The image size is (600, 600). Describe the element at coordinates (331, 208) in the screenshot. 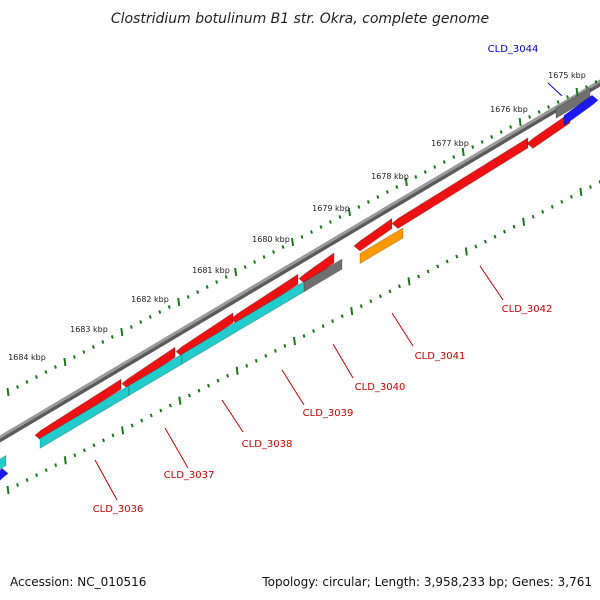

I see `scale-label: 1679 kbp` at that location.